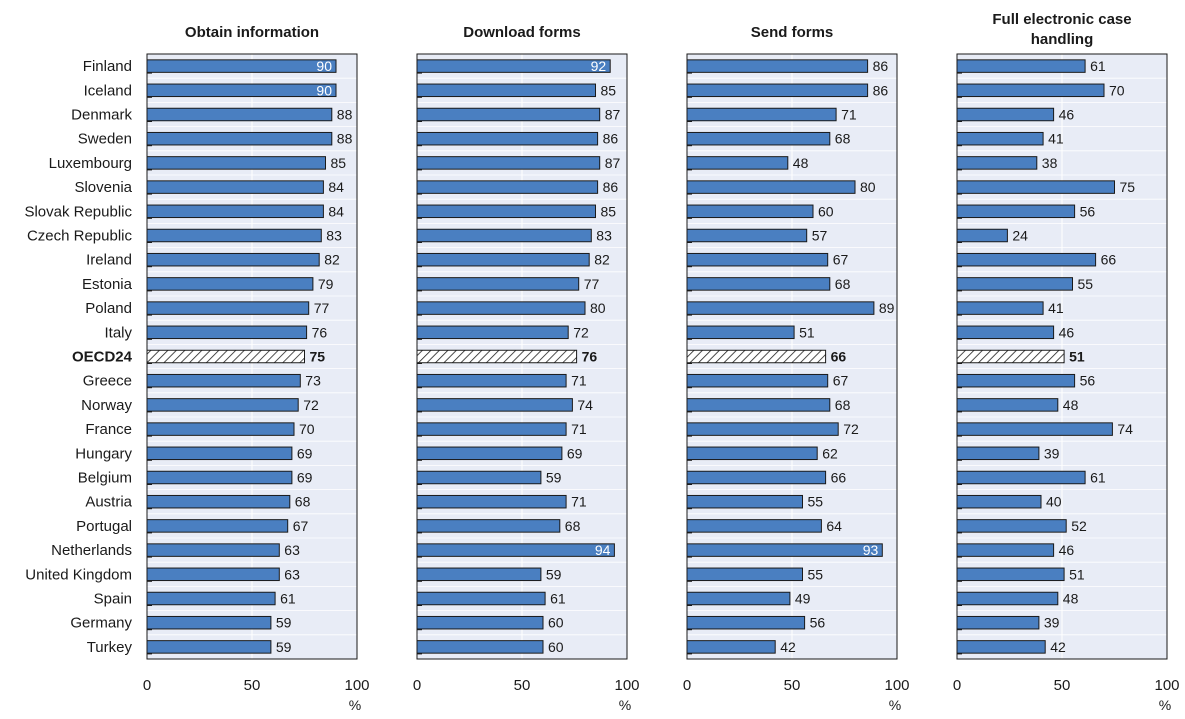  What do you see at coordinates (356, 685) in the screenshot?
I see `x-tick-label: 100` at bounding box center [356, 685].